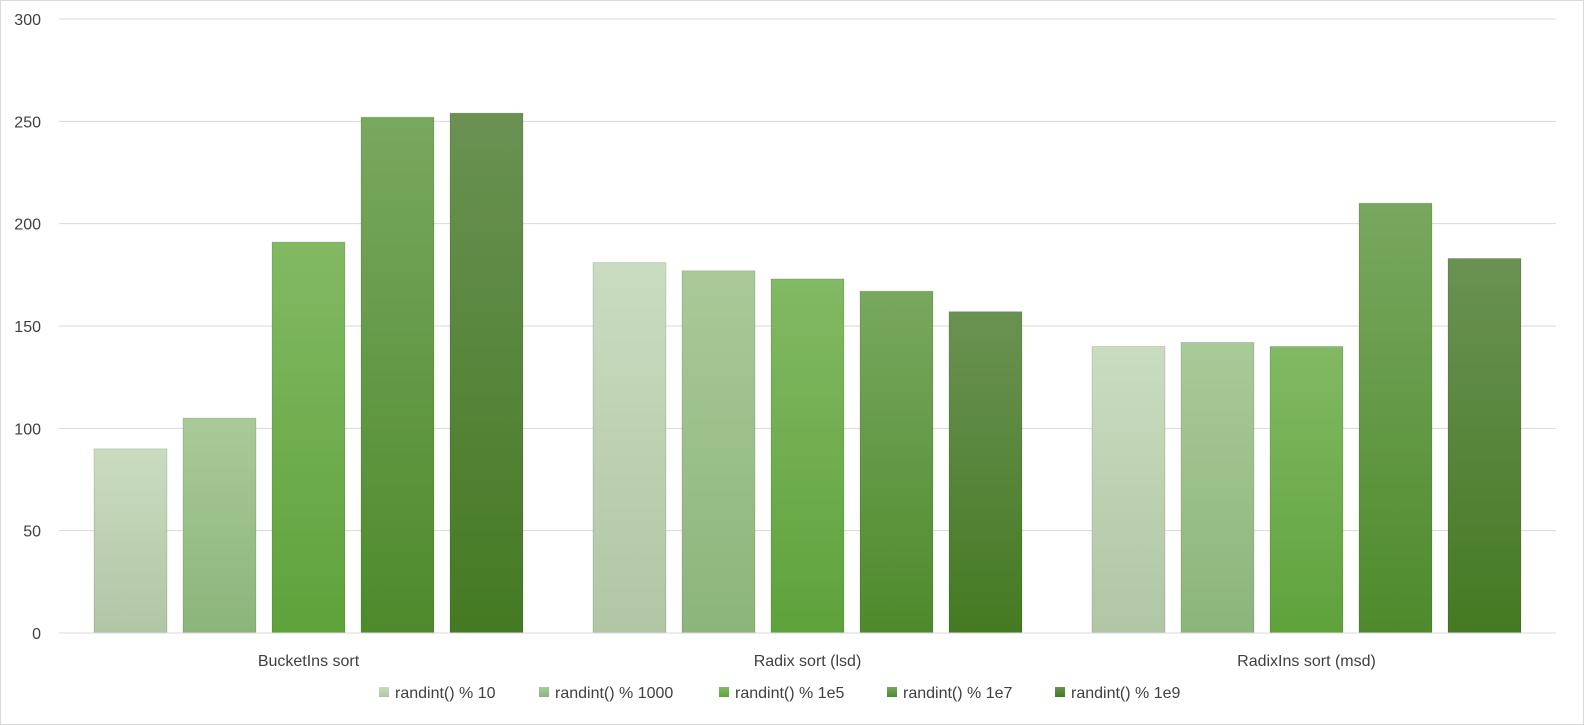  What do you see at coordinates (27, 429) in the screenshot?
I see `y-tick-label: 100` at bounding box center [27, 429].